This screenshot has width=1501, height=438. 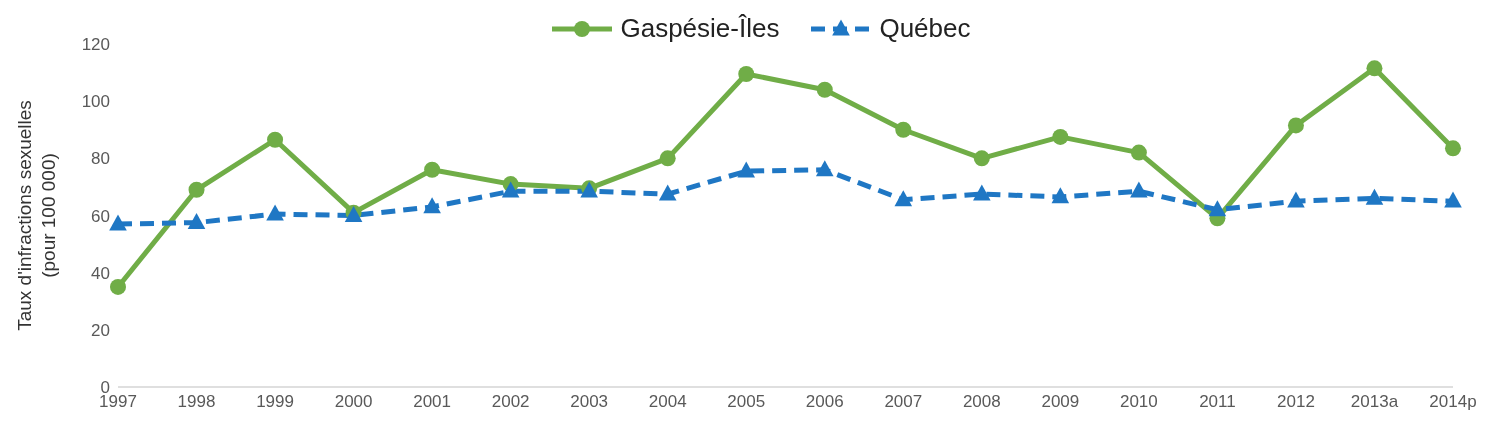 I want to click on x-tick-label: 2013a, so click(x=1374, y=402).